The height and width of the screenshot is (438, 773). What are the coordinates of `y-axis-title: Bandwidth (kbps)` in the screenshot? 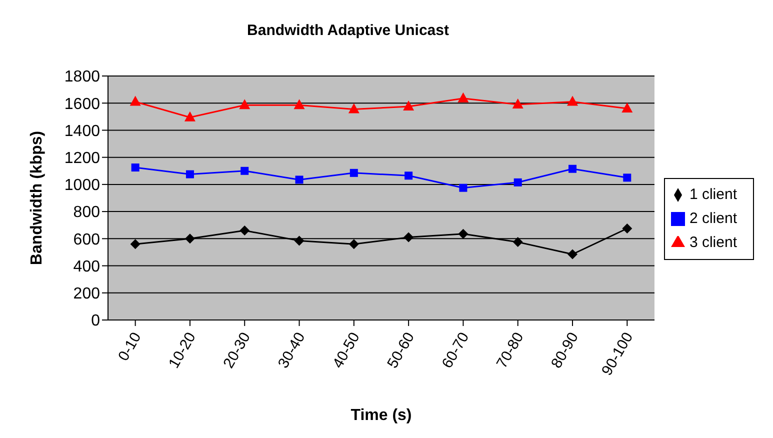 It's located at (37, 198).